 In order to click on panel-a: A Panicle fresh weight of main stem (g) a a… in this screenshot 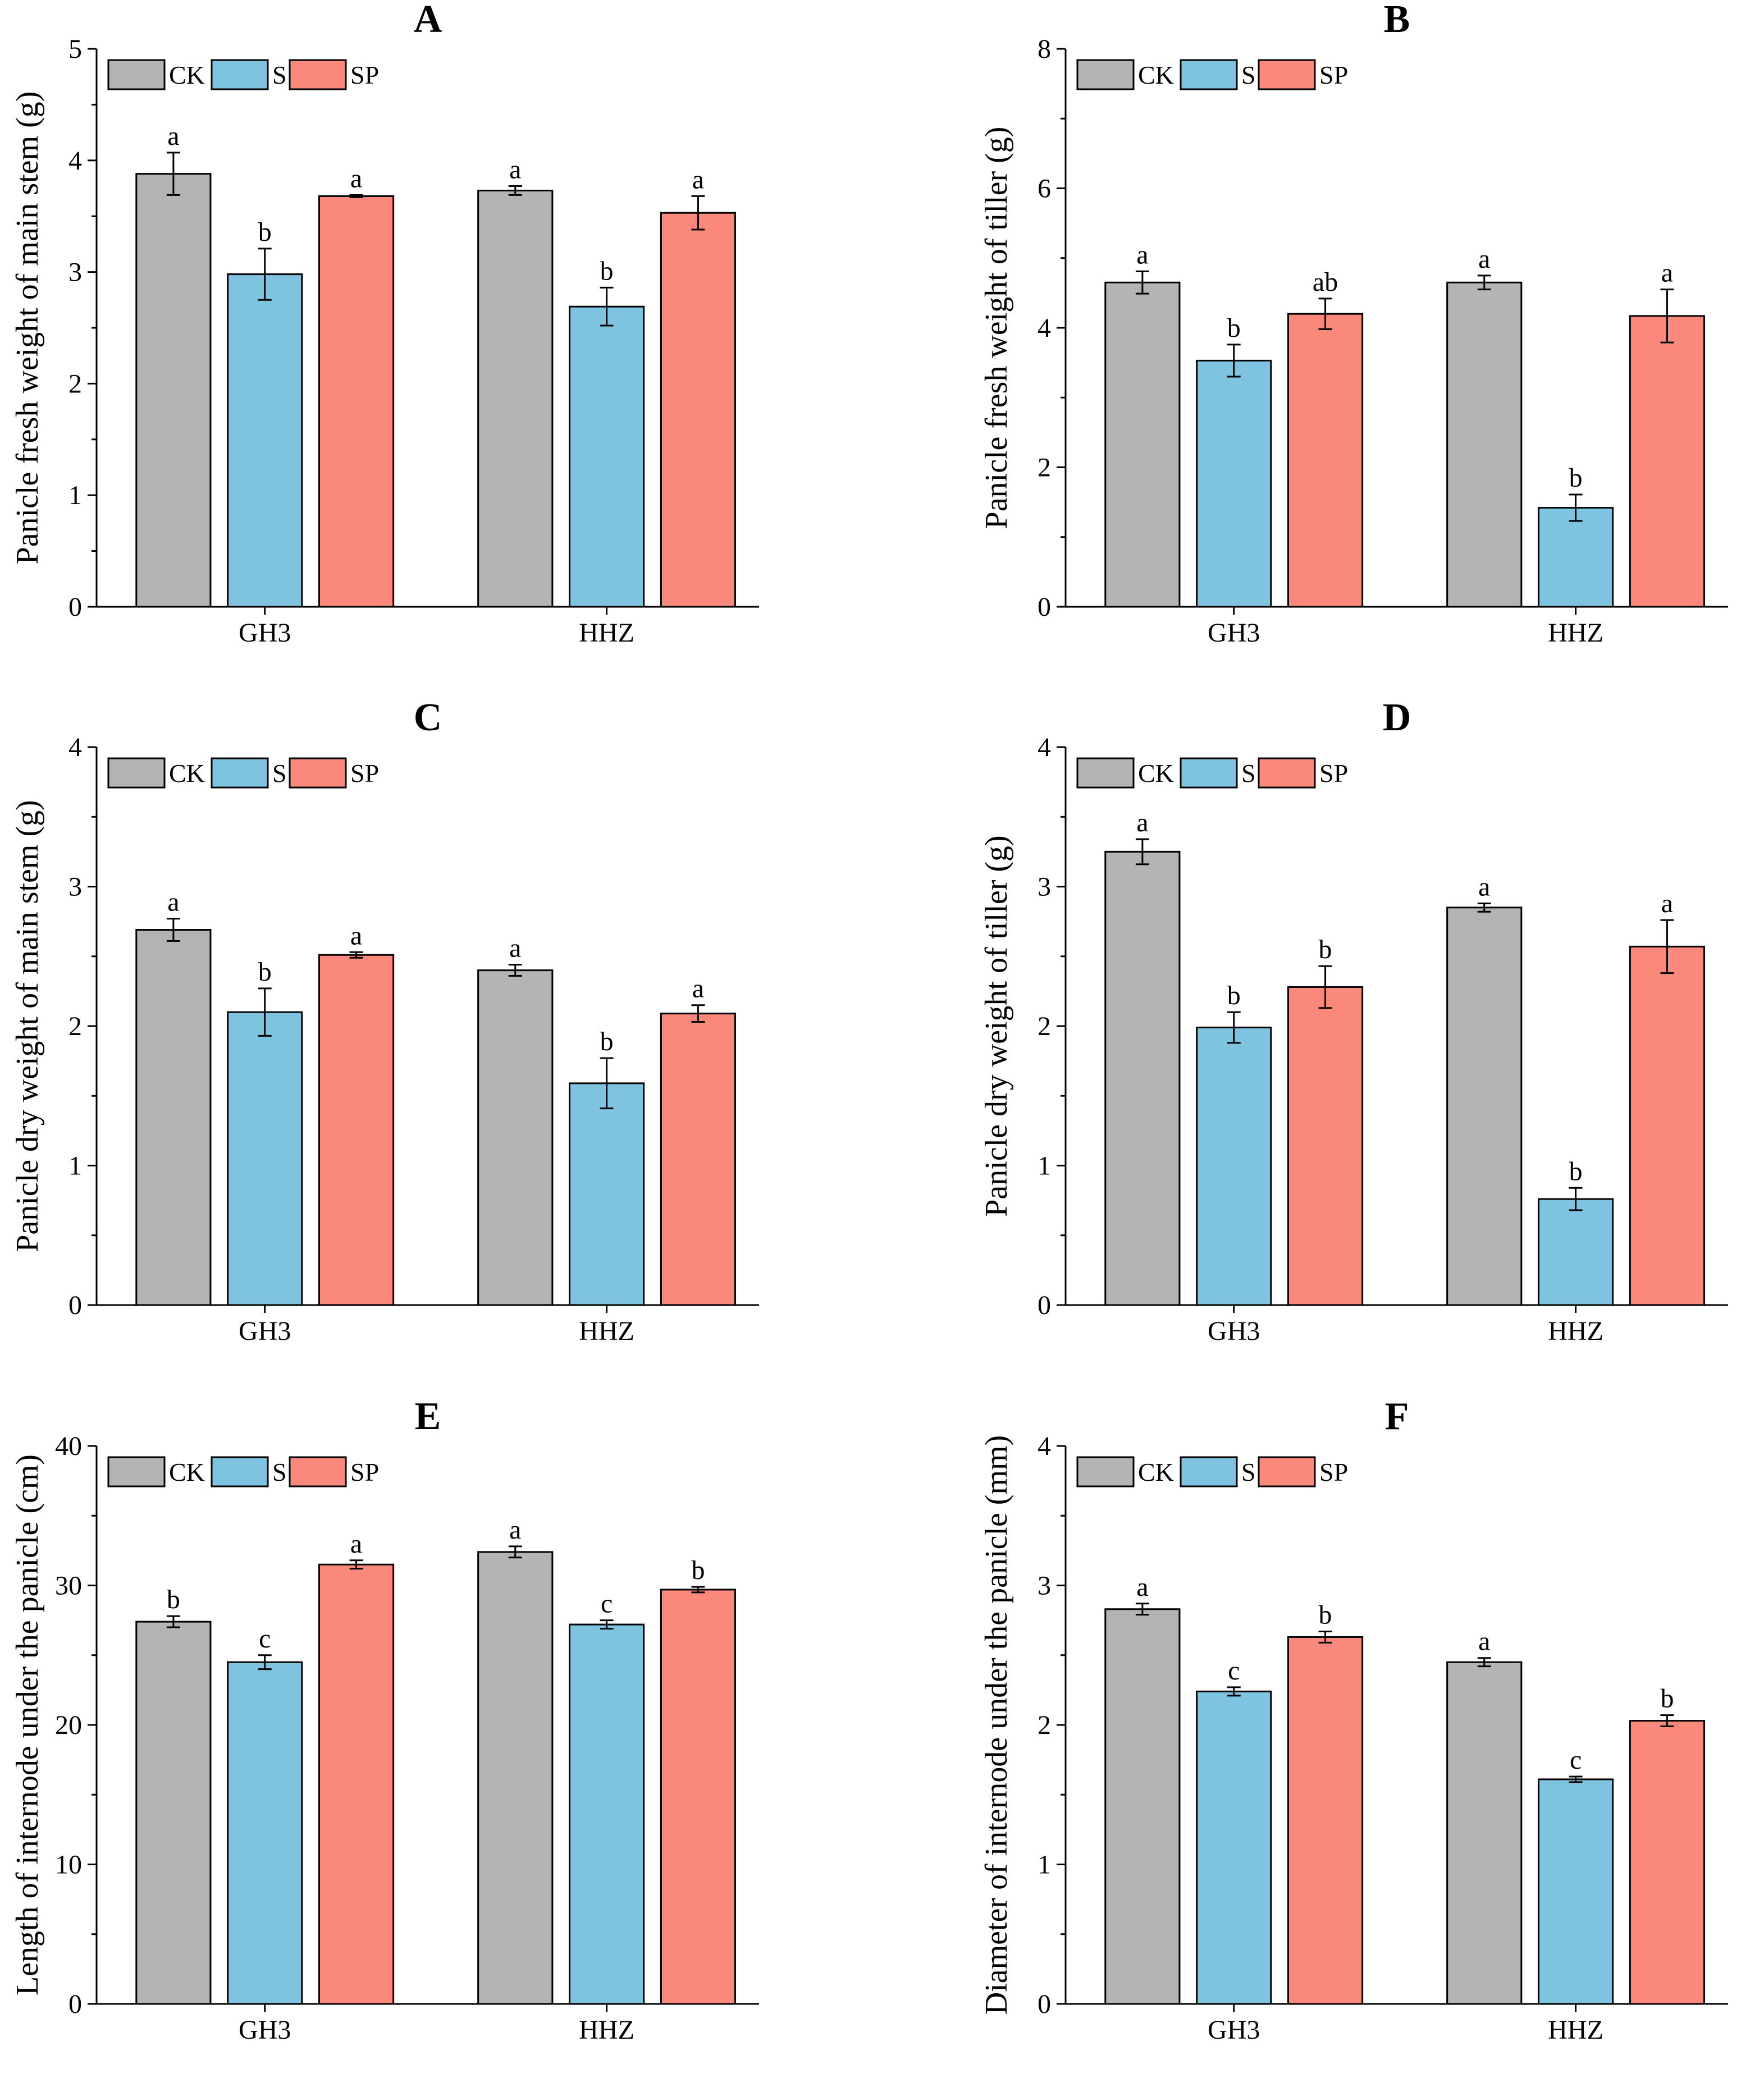, I will do `click(384, 324)`.